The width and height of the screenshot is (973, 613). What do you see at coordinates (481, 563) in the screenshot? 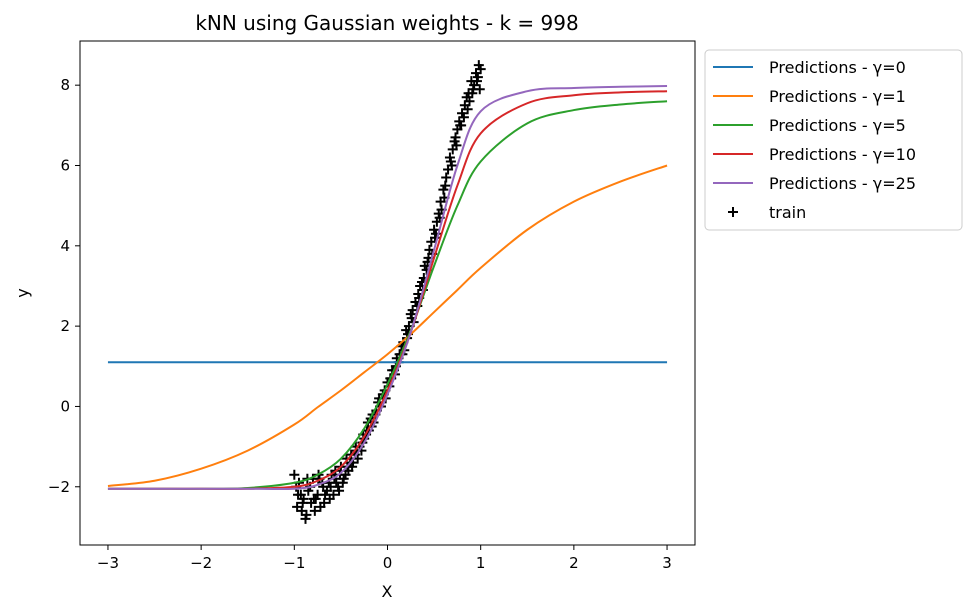
I see `x-tick-label: 1` at bounding box center [481, 563].